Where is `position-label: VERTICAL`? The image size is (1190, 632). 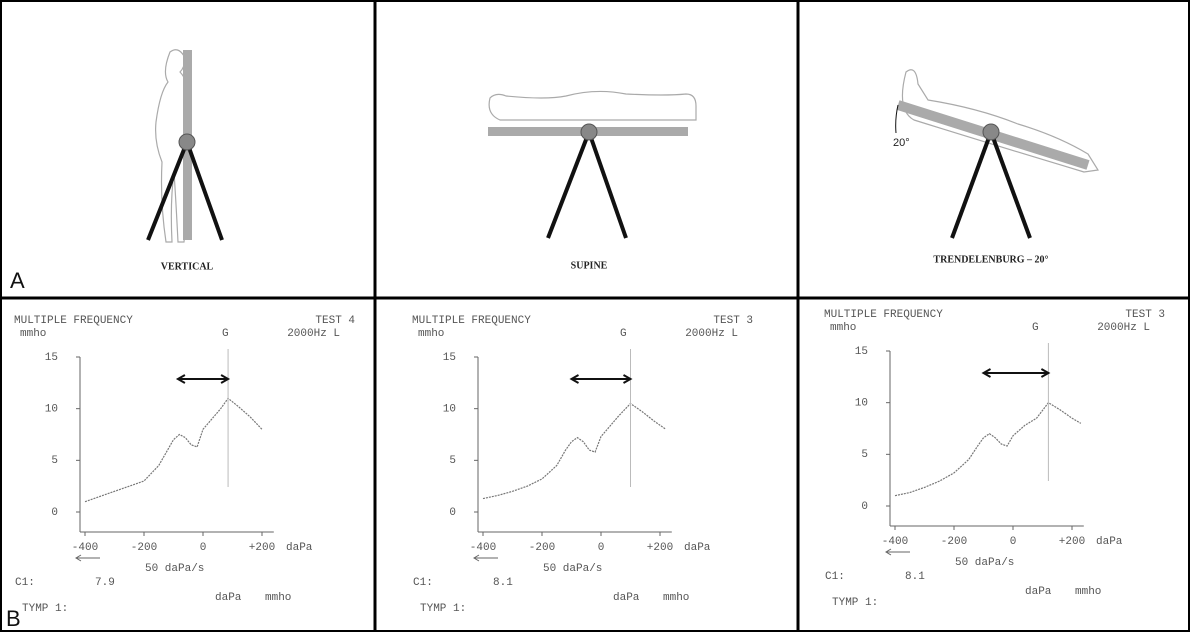 position-label: VERTICAL is located at coordinates (187, 266).